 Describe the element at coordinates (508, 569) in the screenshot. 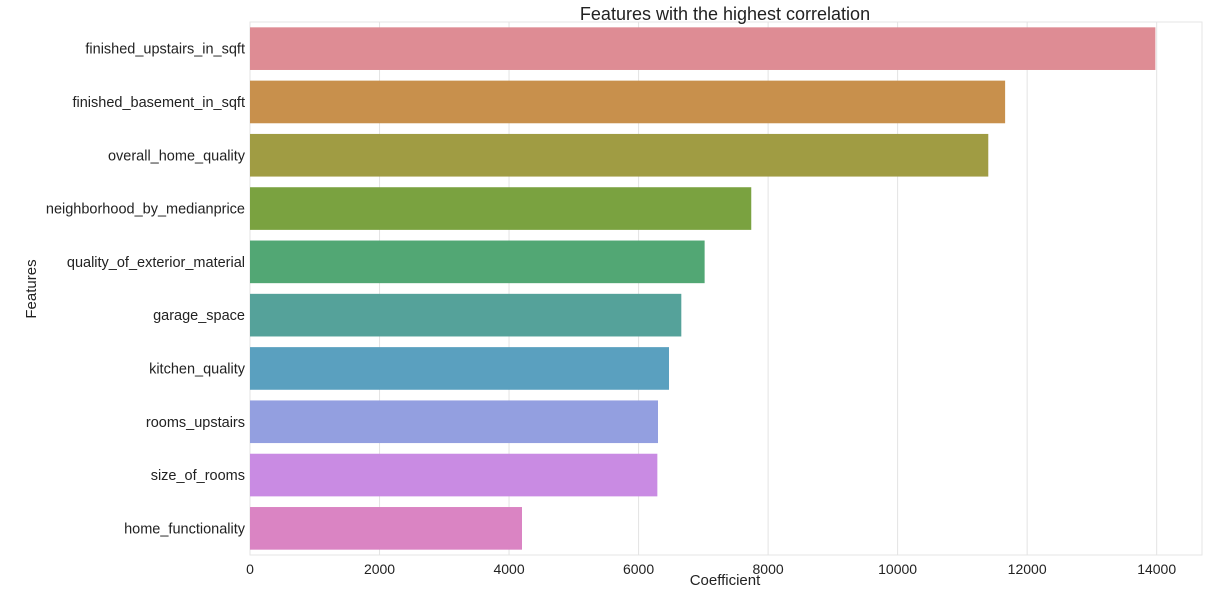

I see `x-tick-label: 4000` at that location.